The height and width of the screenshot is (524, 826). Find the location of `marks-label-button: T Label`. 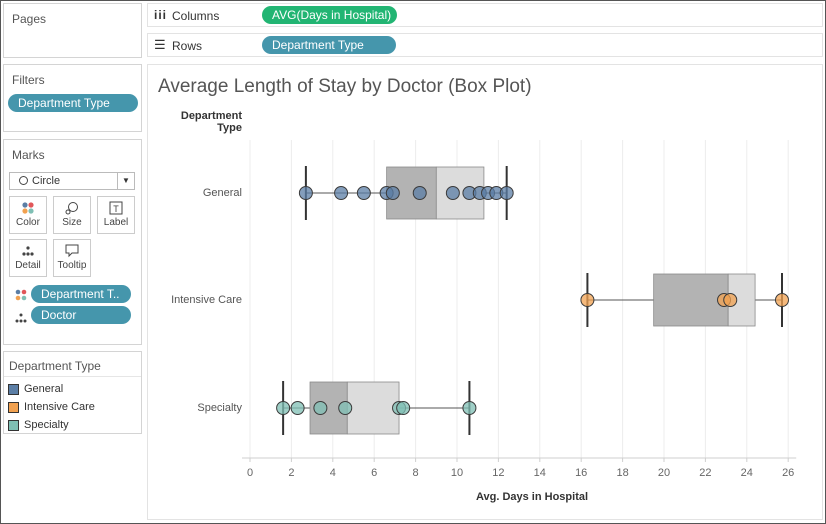

marks-label-button: T Label is located at coordinates (116, 215).